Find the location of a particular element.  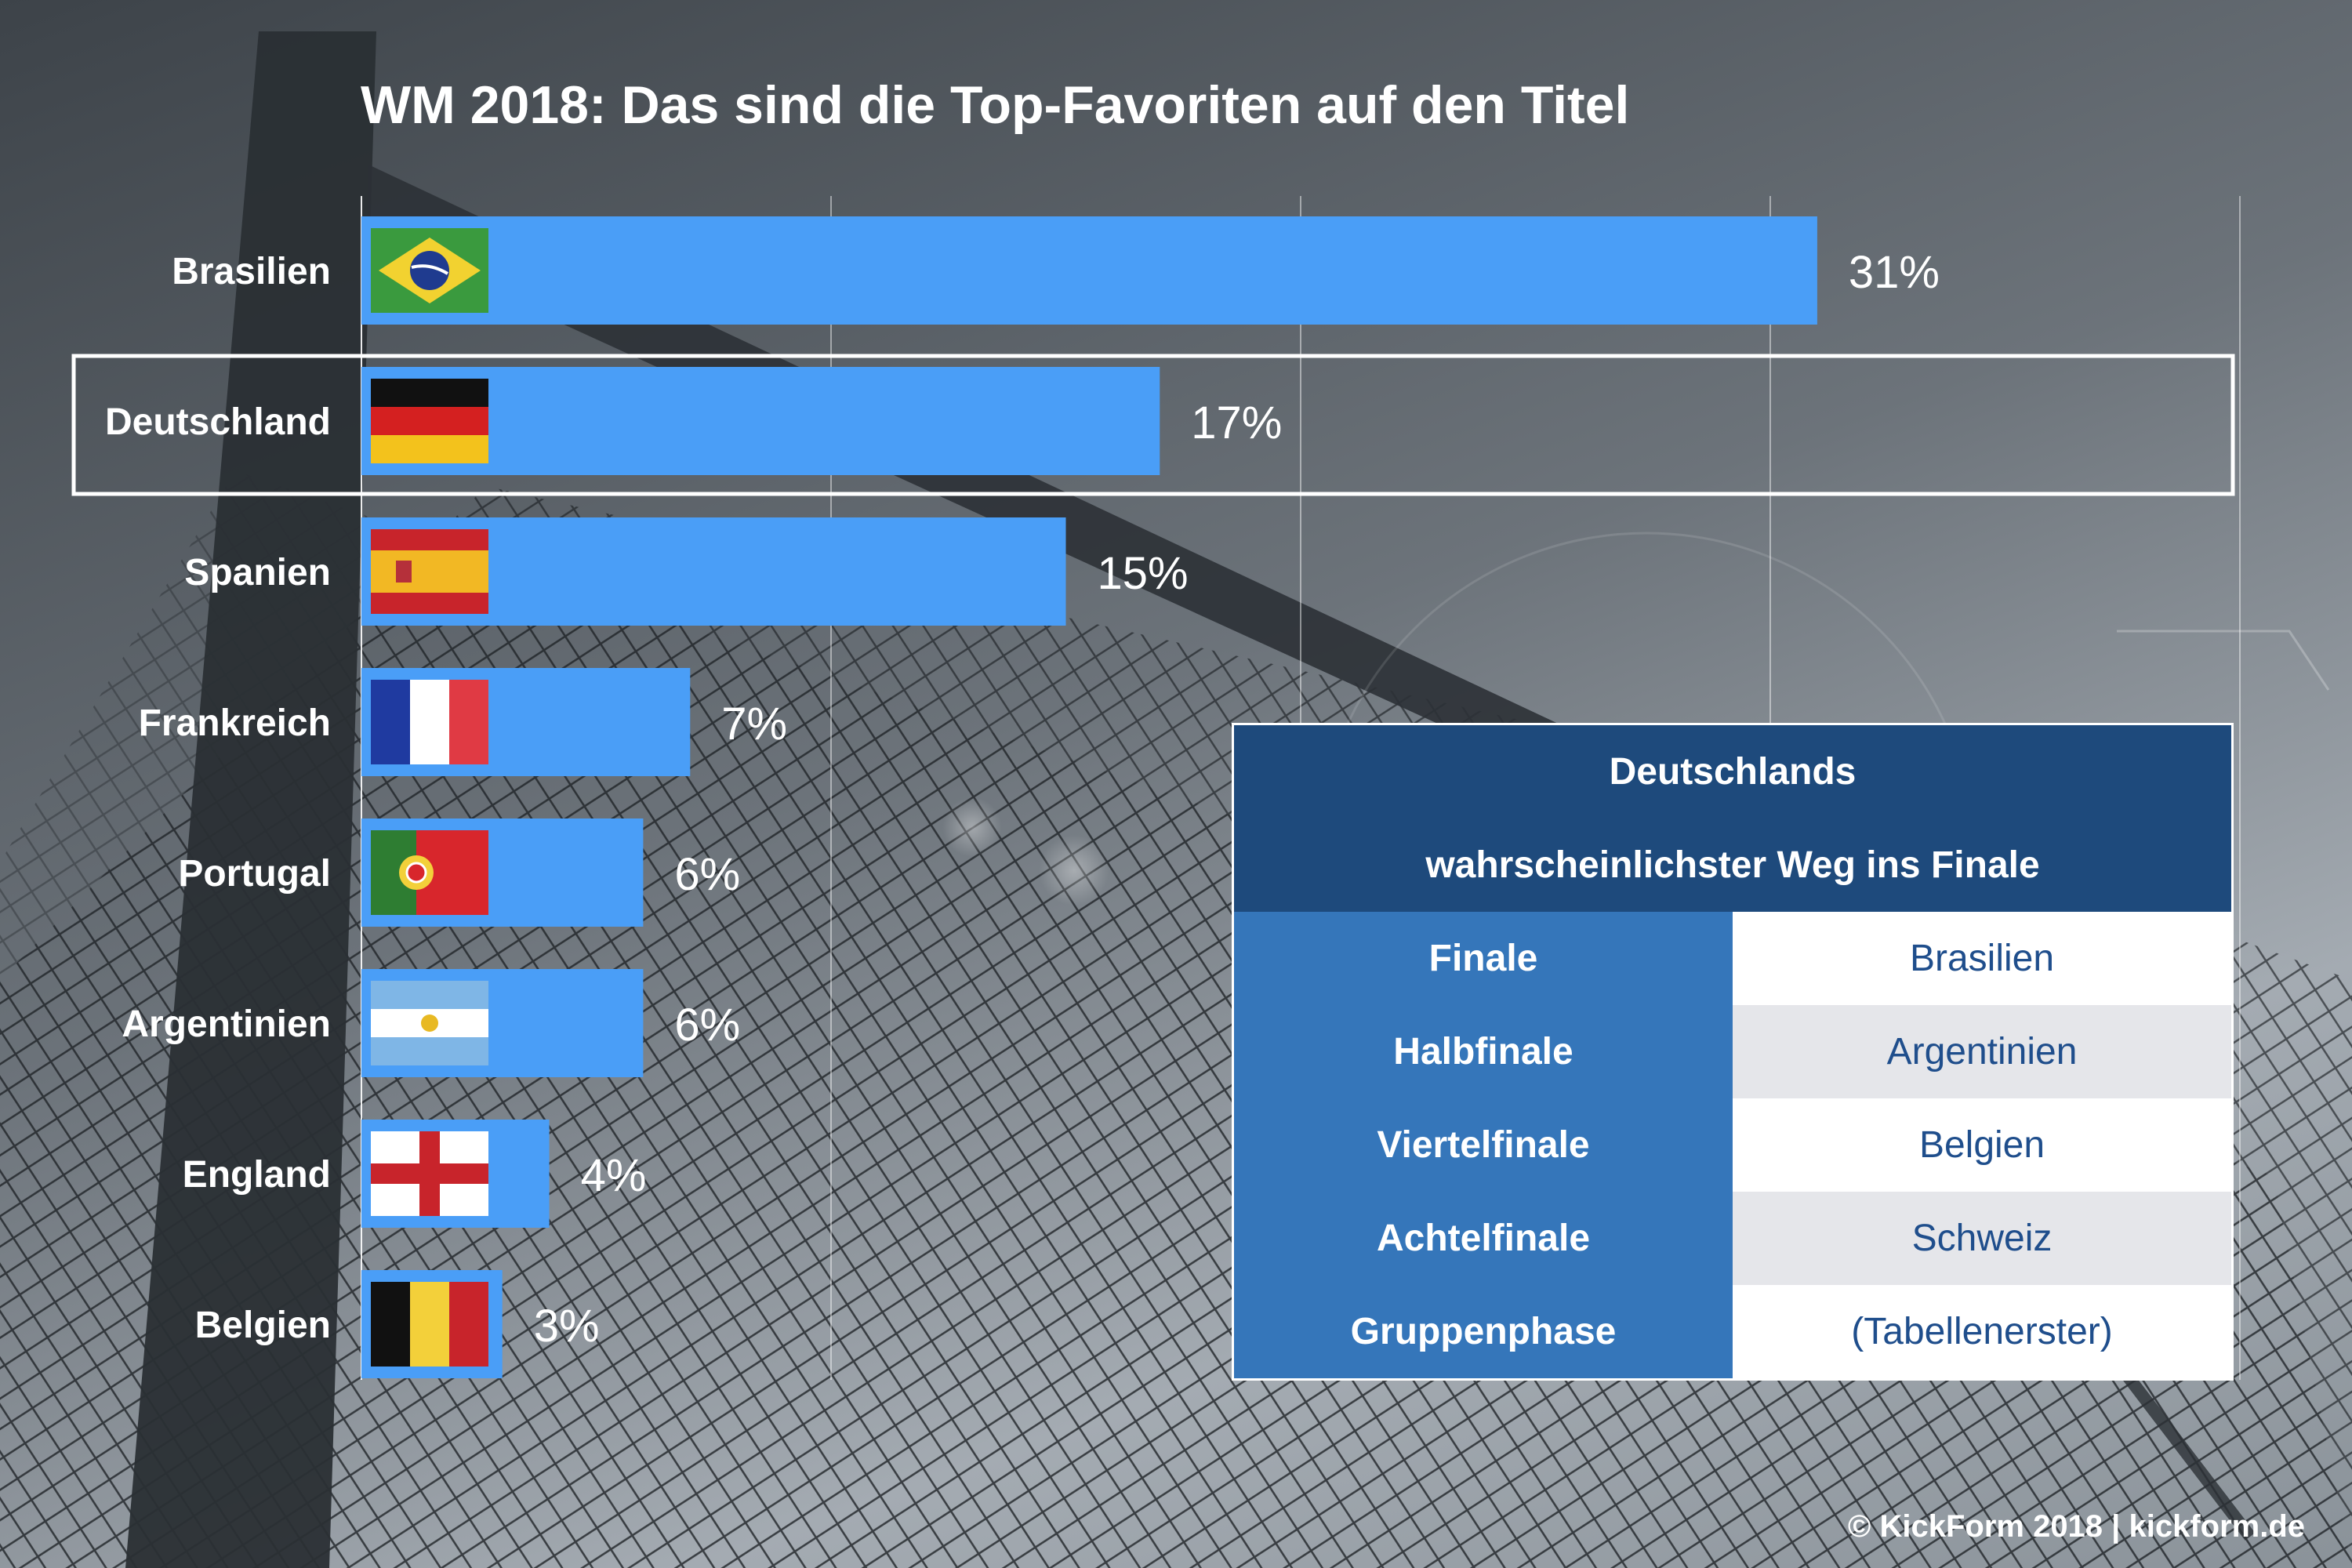

highlight-frame is located at coordinates (1153, 425).